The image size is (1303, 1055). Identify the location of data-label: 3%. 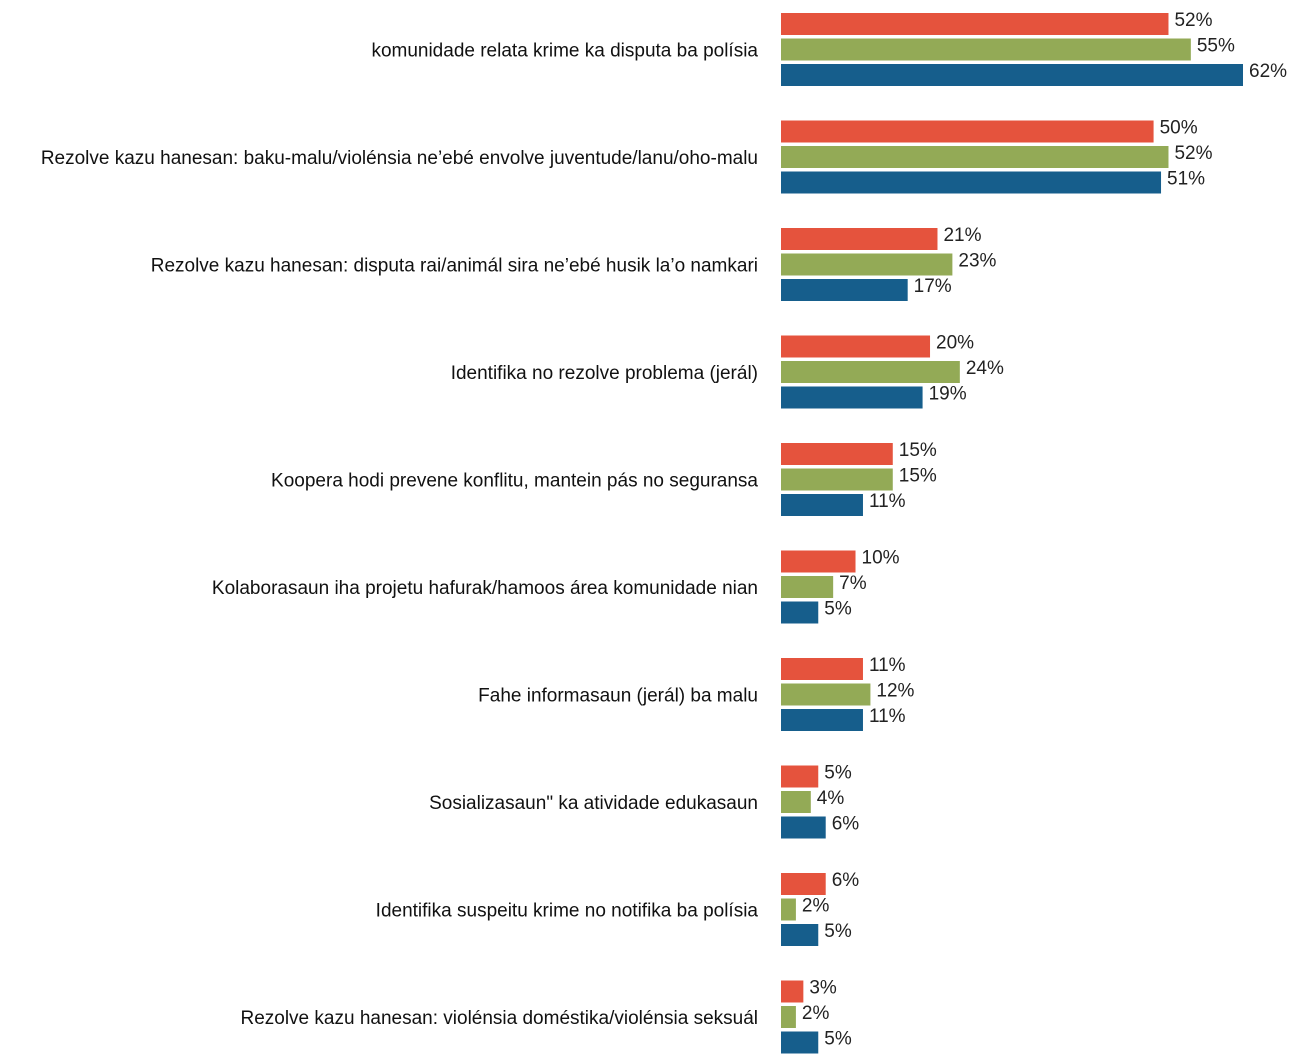
(823, 988).